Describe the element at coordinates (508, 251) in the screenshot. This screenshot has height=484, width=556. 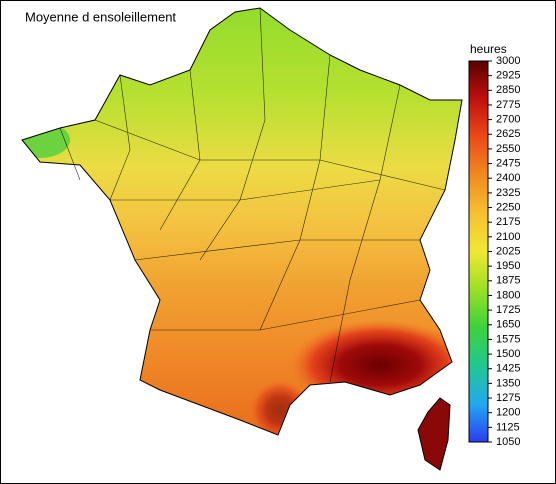
I see `colorbar-tick-label: 2025` at that location.